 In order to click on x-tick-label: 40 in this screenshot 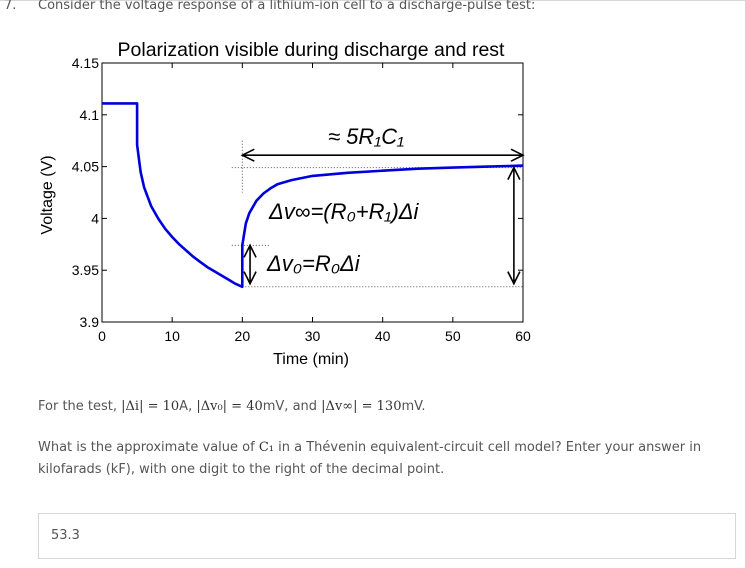, I will do `click(383, 336)`.